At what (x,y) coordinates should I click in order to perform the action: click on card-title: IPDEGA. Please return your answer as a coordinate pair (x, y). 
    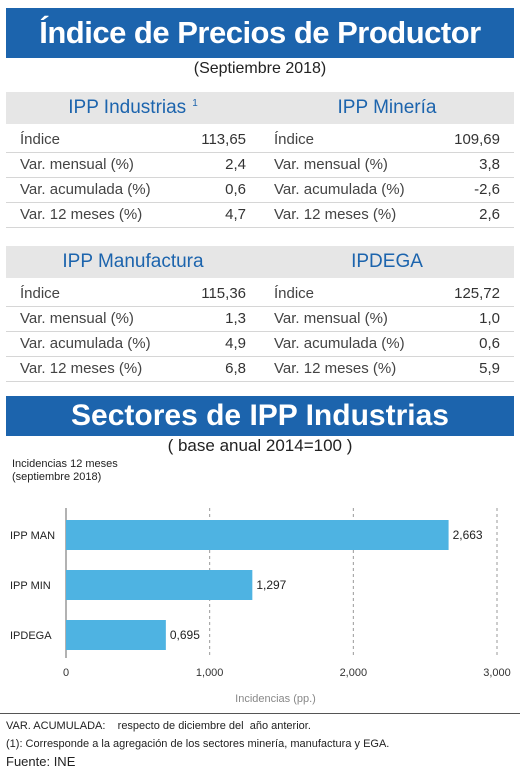
    Looking at the image, I should click on (387, 262).